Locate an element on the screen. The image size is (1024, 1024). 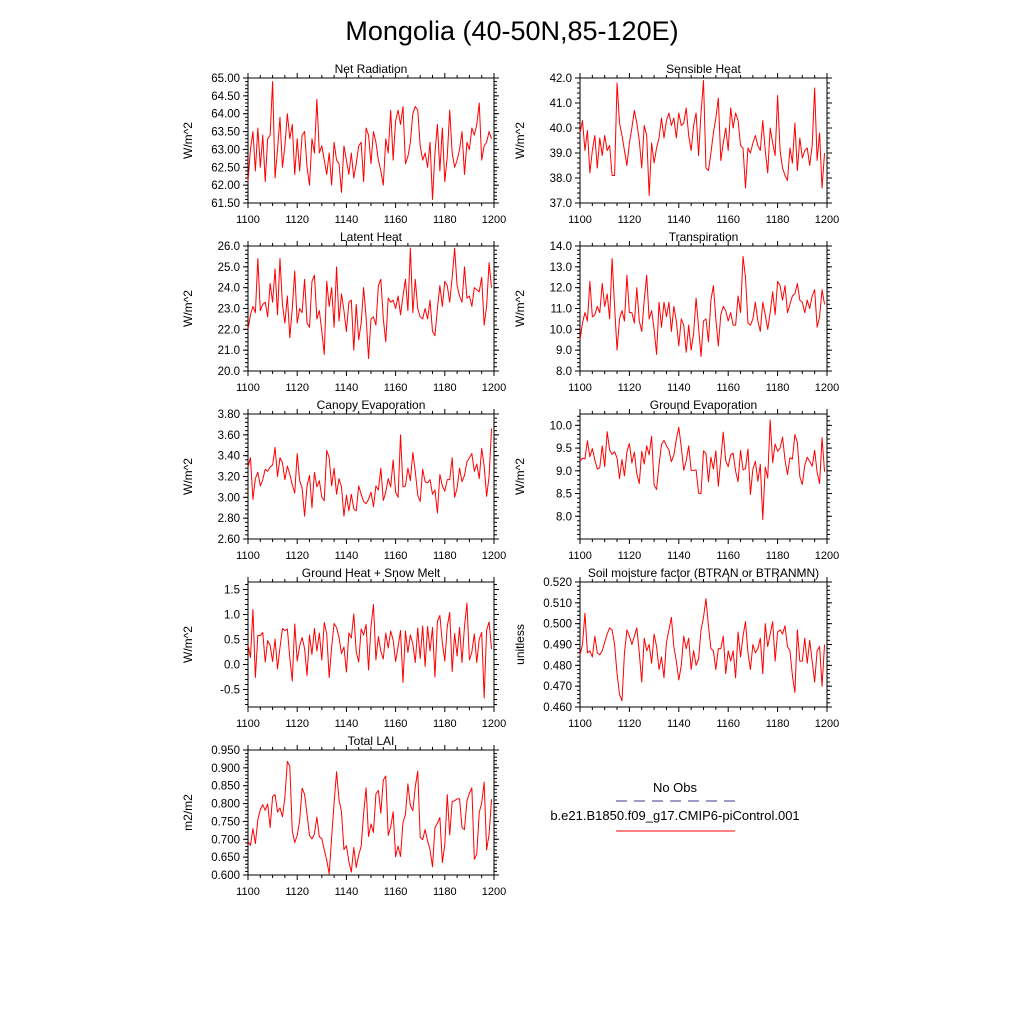
y-tick-label: 61.50 is located at coordinates (225, 204).